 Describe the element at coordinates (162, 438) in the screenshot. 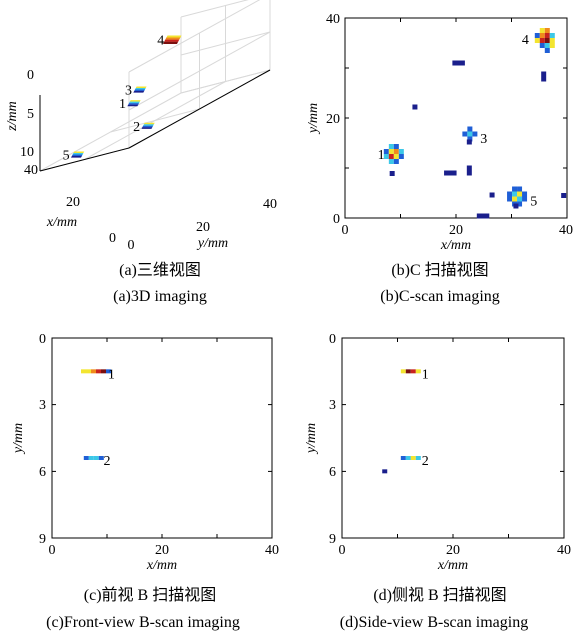

I see `panel-c-plot-area` at that location.